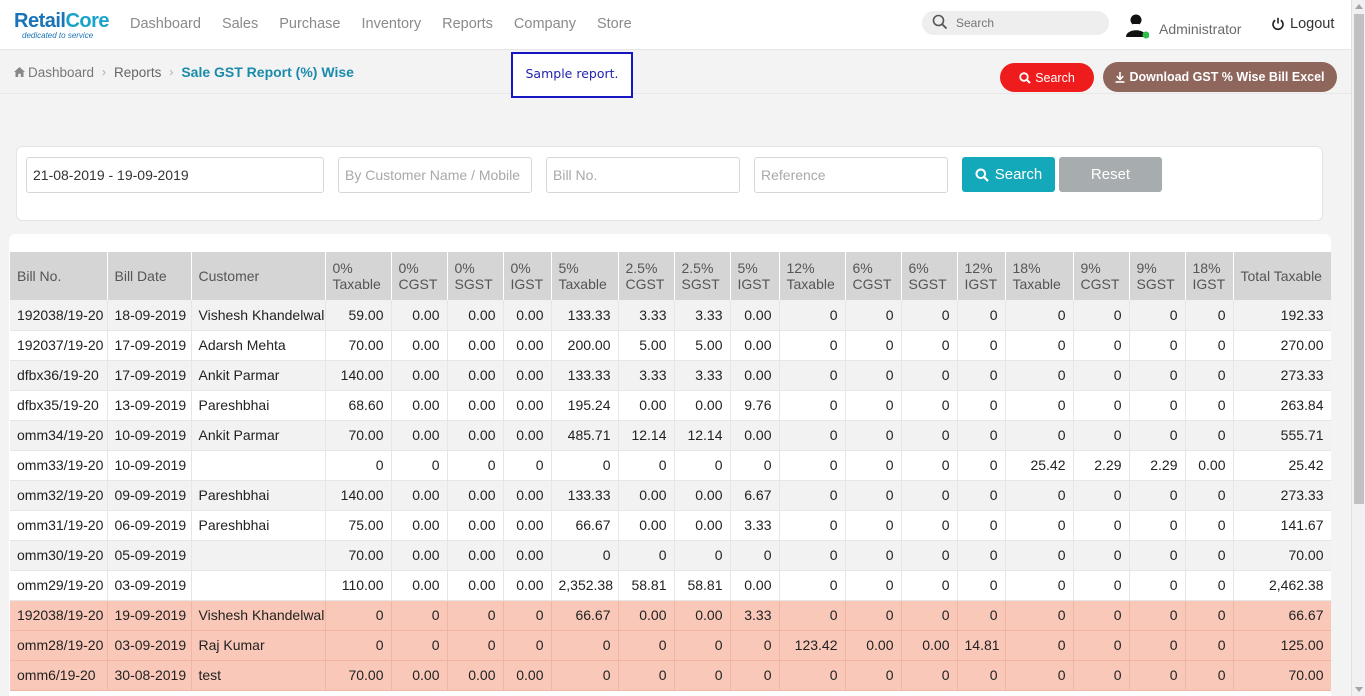 Image resolution: width=1365 pixels, height=696 pixels. What do you see at coordinates (1209, 276) in the screenshot?
I see `column-header: 18% IGST` at bounding box center [1209, 276].